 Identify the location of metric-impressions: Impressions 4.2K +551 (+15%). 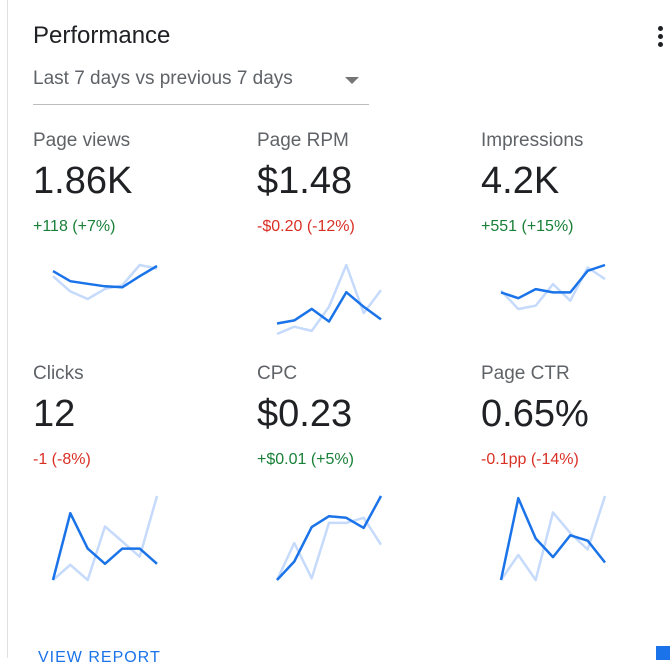
(575, 245).